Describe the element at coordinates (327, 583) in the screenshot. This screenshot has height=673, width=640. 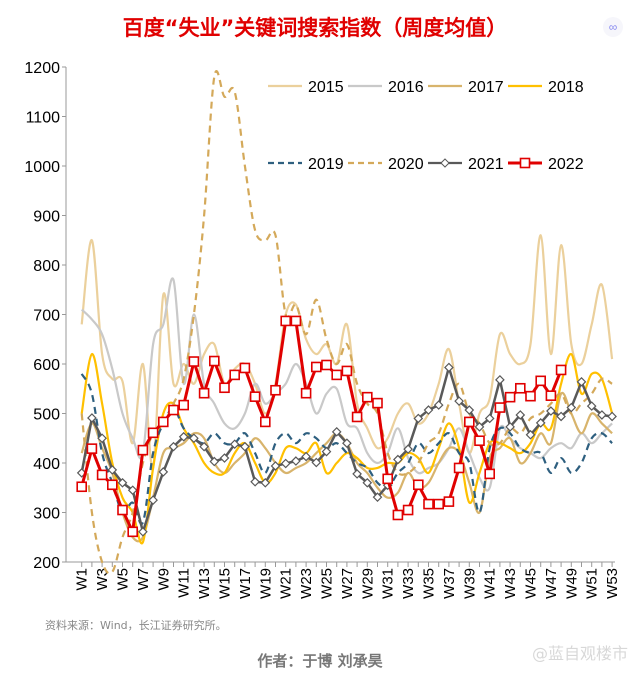
I see `x-tick-label: W25` at that location.